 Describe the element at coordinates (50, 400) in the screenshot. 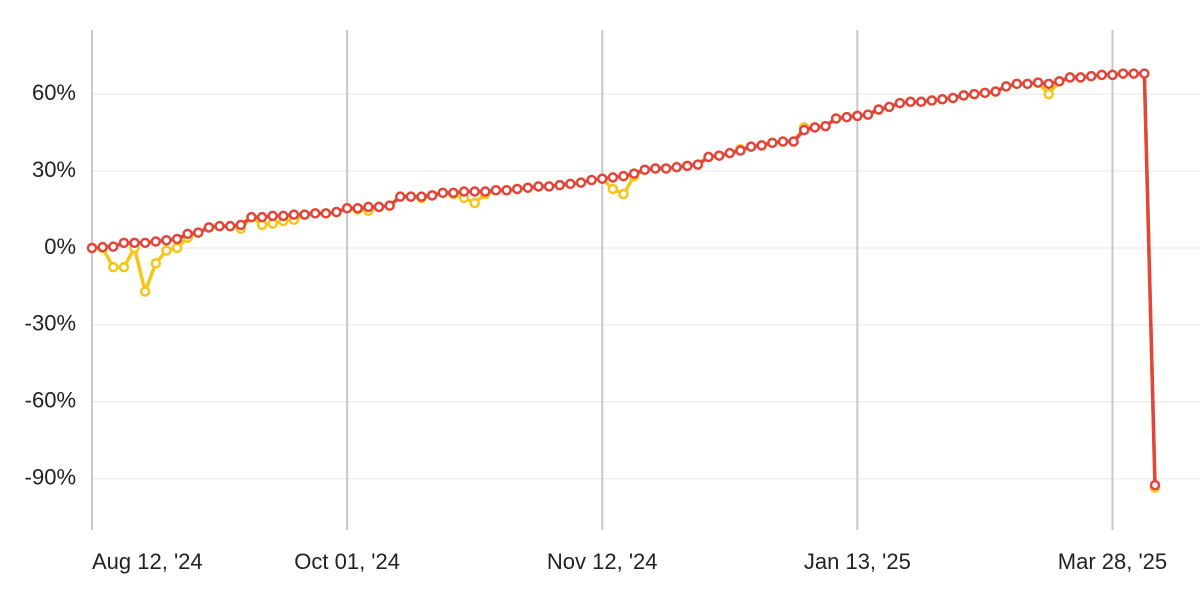

I see `y-tick-label: -60%` at that location.